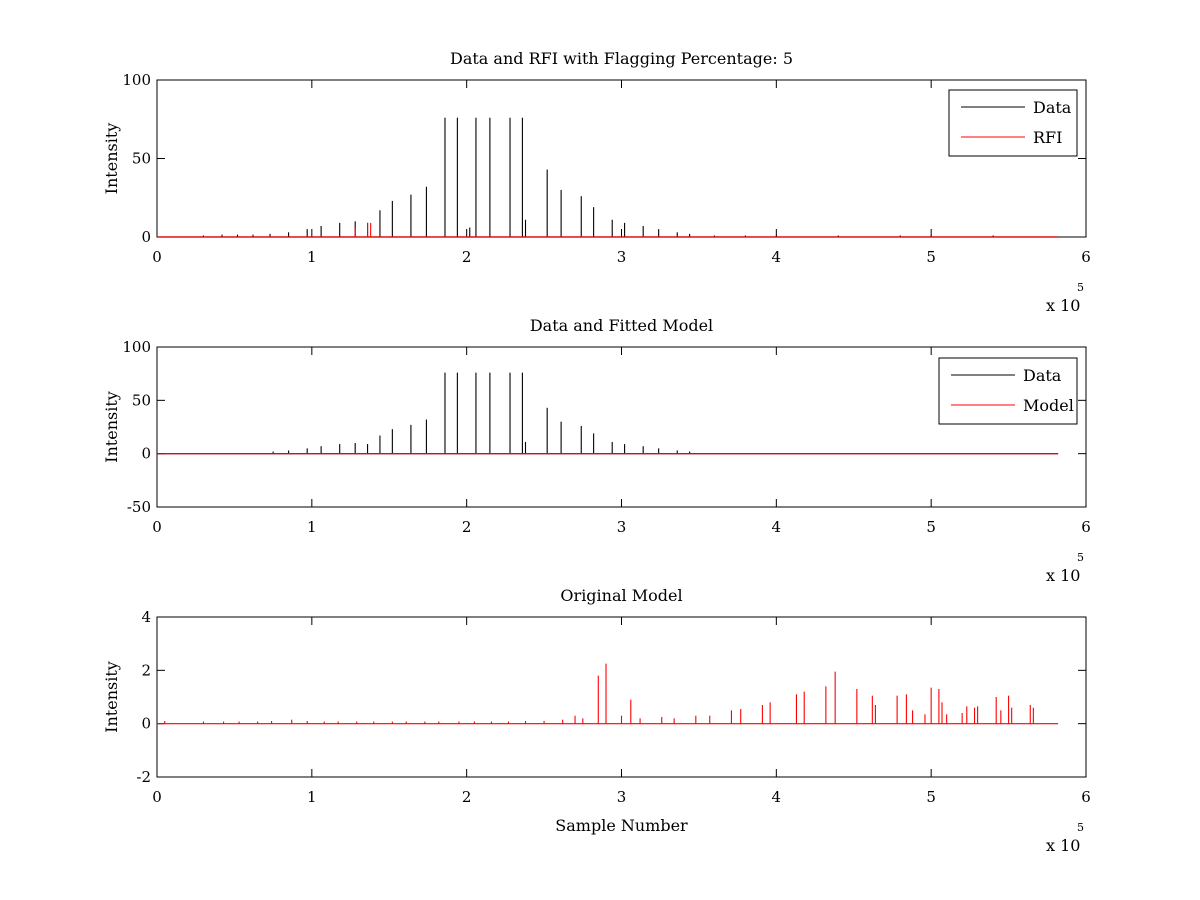  Describe the element at coordinates (621, 325) in the screenshot. I see `chart-title: Data and Fitted Model` at that location.